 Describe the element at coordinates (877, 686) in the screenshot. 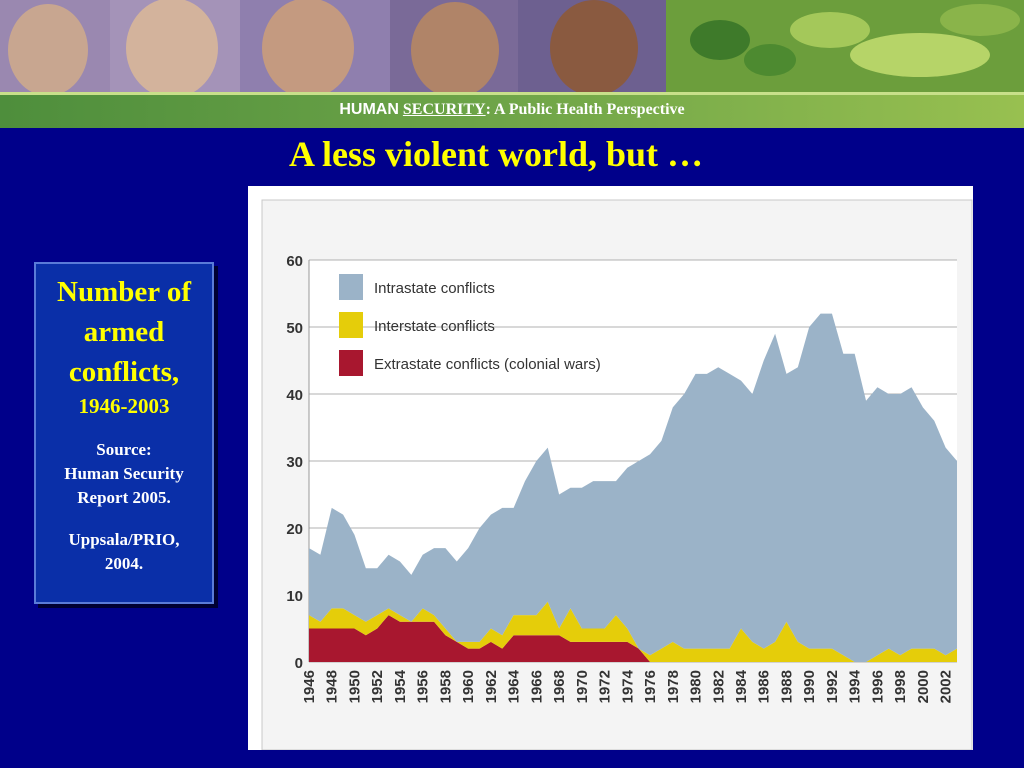

I see `x-tick-label: 1996` at that location.